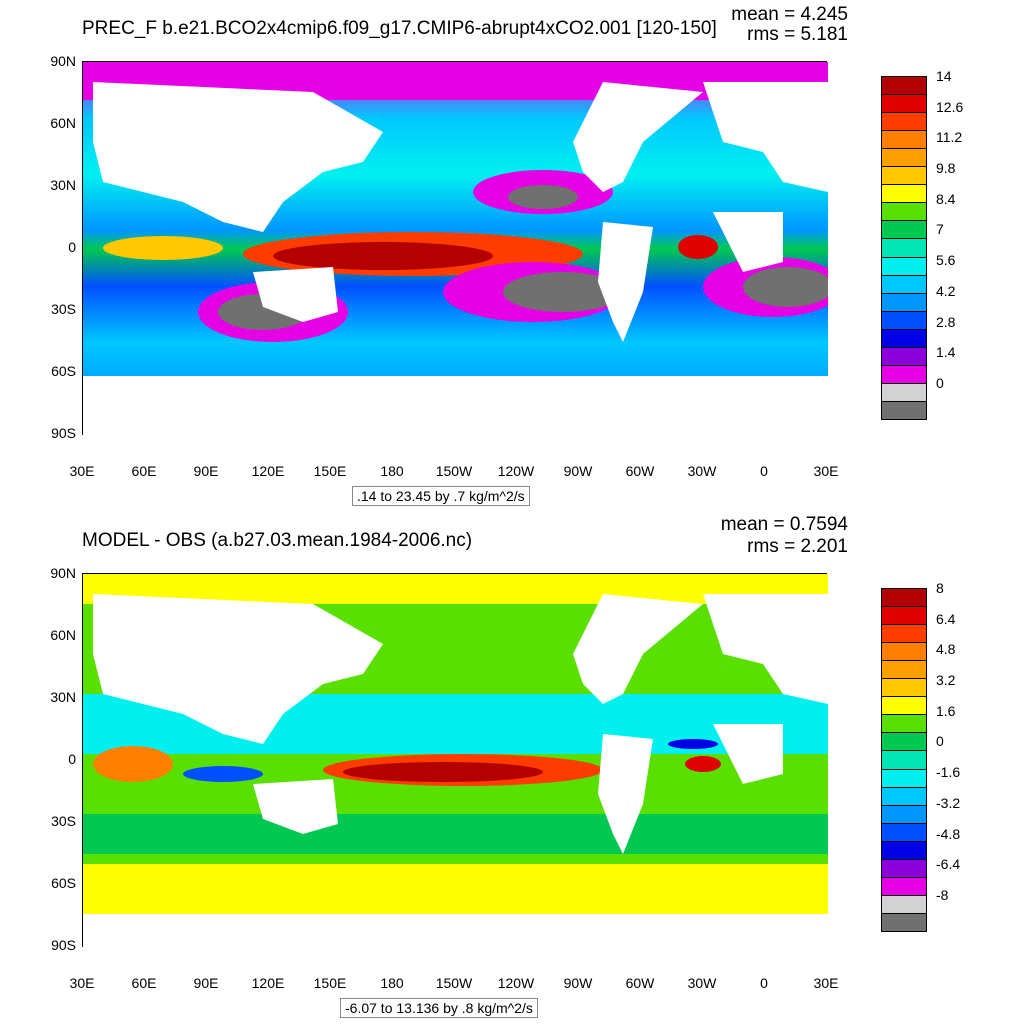 The height and width of the screenshot is (1024, 1024). What do you see at coordinates (946, 710) in the screenshot?
I see `colorbar-label: 1.6` at bounding box center [946, 710].